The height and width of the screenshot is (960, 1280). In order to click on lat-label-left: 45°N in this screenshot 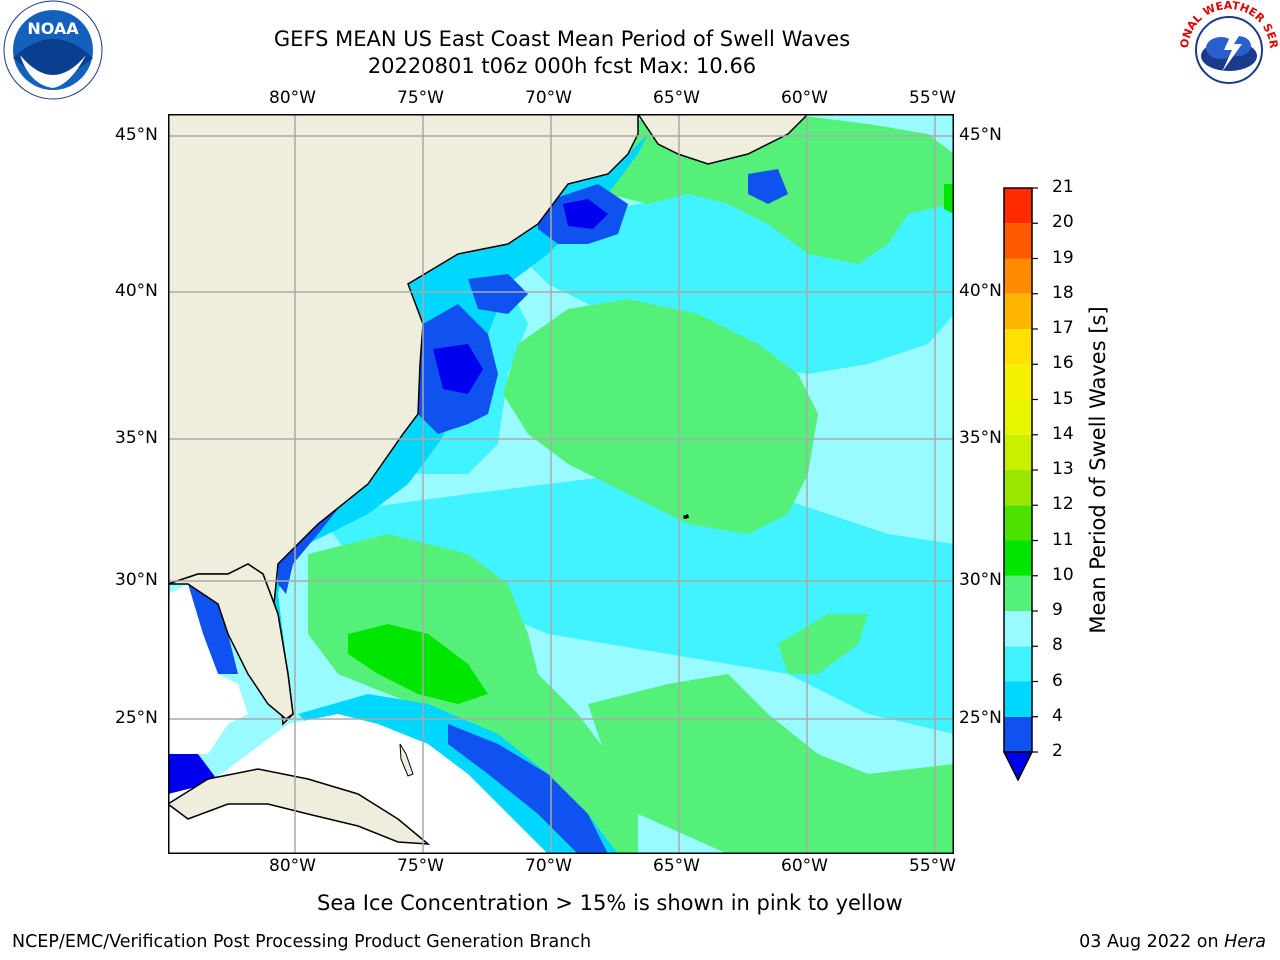, I will do `click(136, 135)`.